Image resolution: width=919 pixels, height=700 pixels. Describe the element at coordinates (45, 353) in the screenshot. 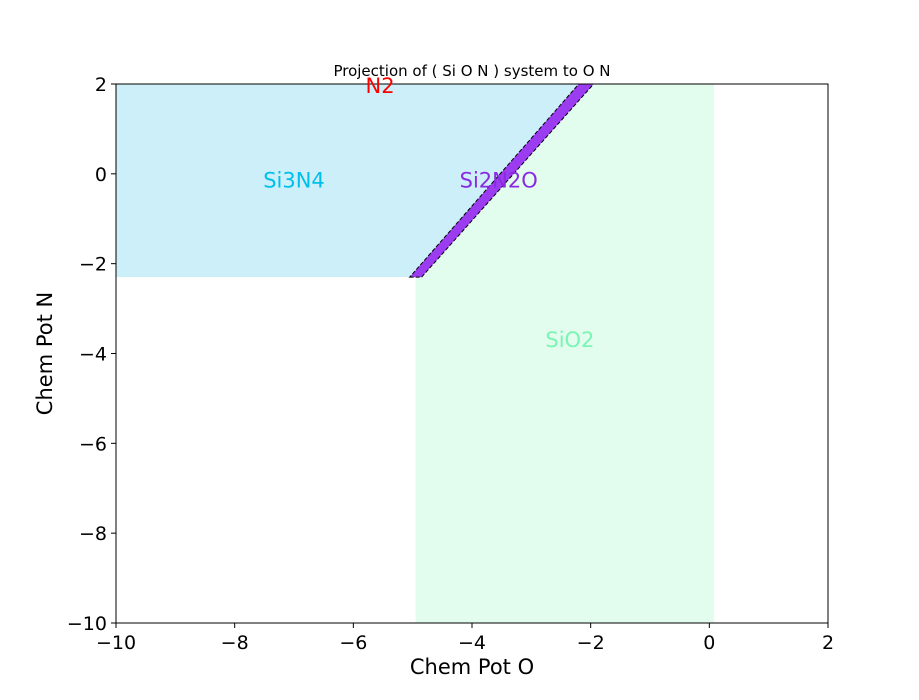

I see `y-axis-label: Chem Pot N` at that location.